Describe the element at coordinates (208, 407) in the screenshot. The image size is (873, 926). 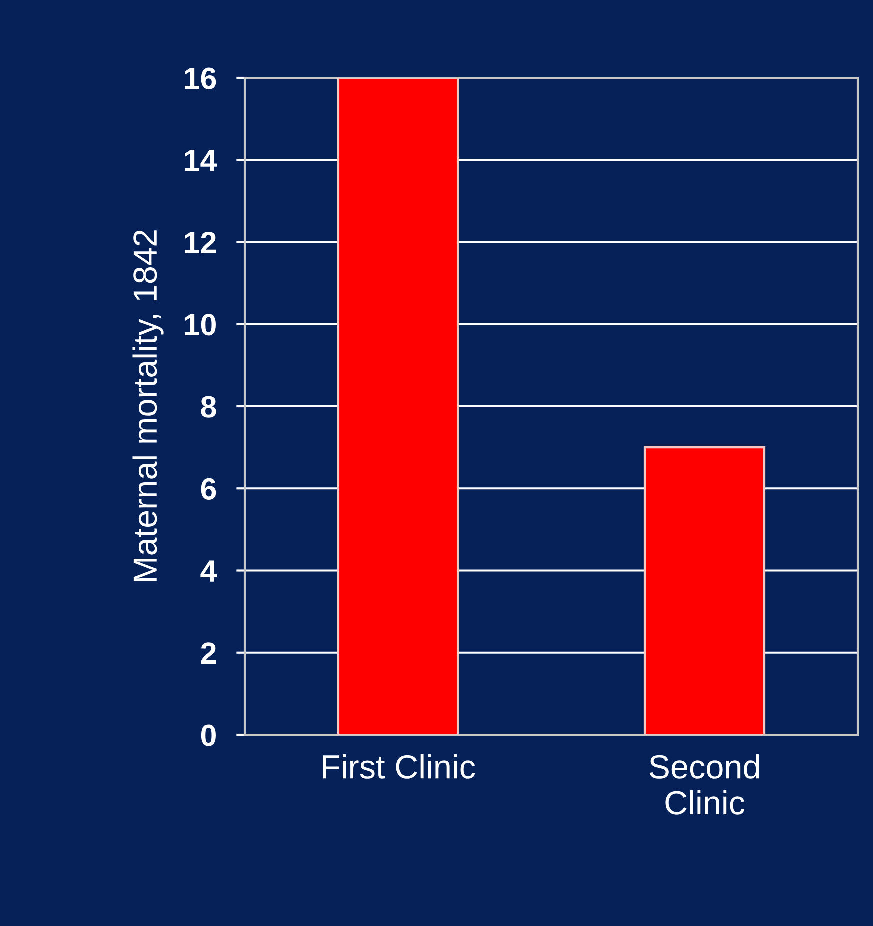
I see `y-tick-label: 8` at that location.